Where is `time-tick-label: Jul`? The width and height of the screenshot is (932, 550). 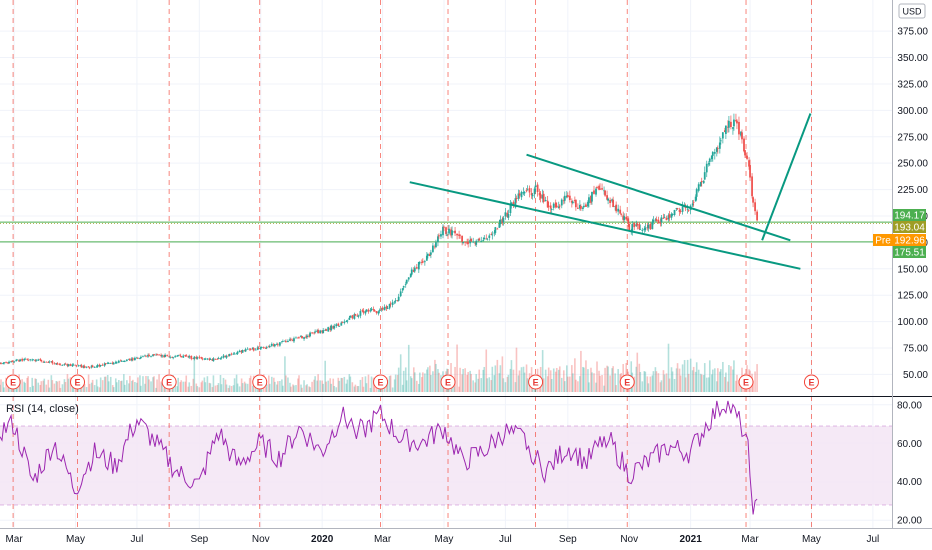
time-tick-label: Jul is located at coordinates (872, 539).